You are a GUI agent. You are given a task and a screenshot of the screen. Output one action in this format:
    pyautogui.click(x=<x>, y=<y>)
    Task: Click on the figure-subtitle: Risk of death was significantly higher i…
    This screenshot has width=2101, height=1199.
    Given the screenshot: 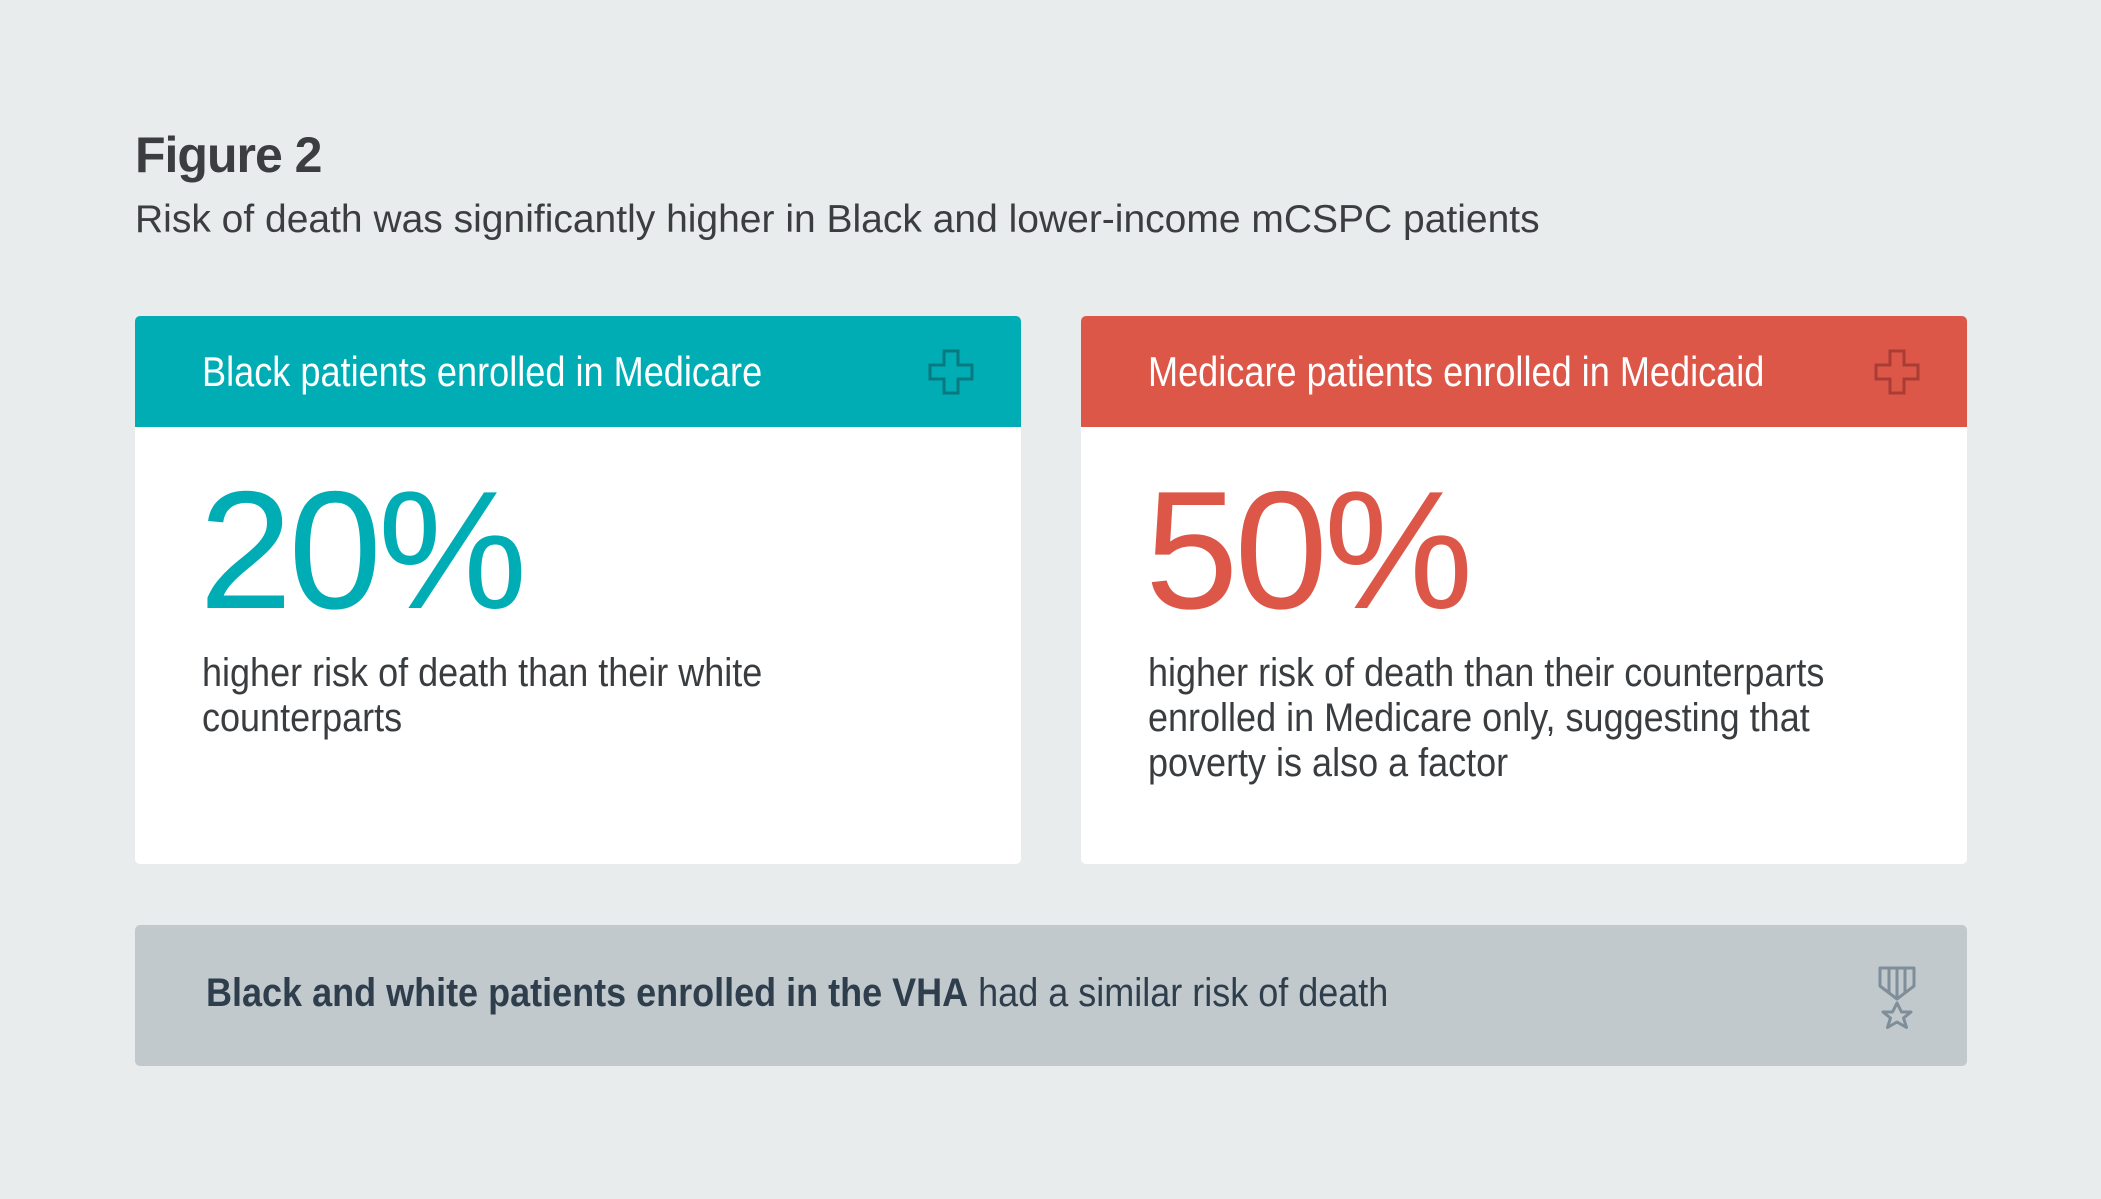 What is the action you would take?
    pyautogui.click(x=837, y=219)
    